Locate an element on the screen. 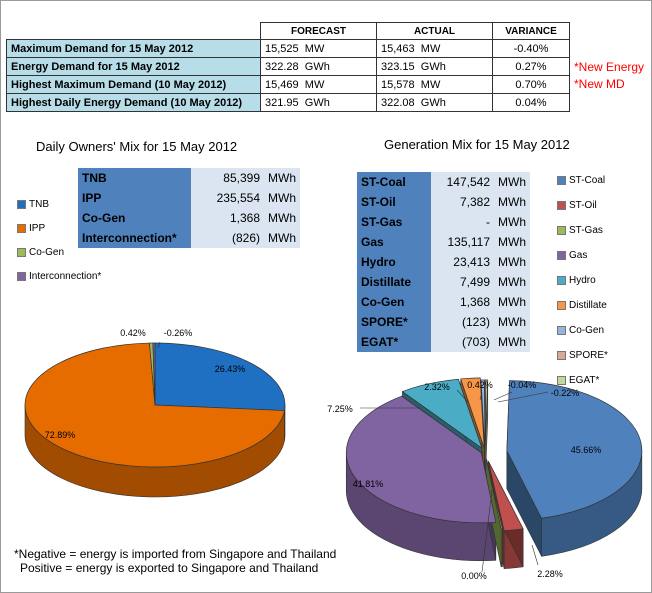 The width and height of the screenshot is (652, 593). forecast-cell: 322.28 GWh is located at coordinates (318, 66).